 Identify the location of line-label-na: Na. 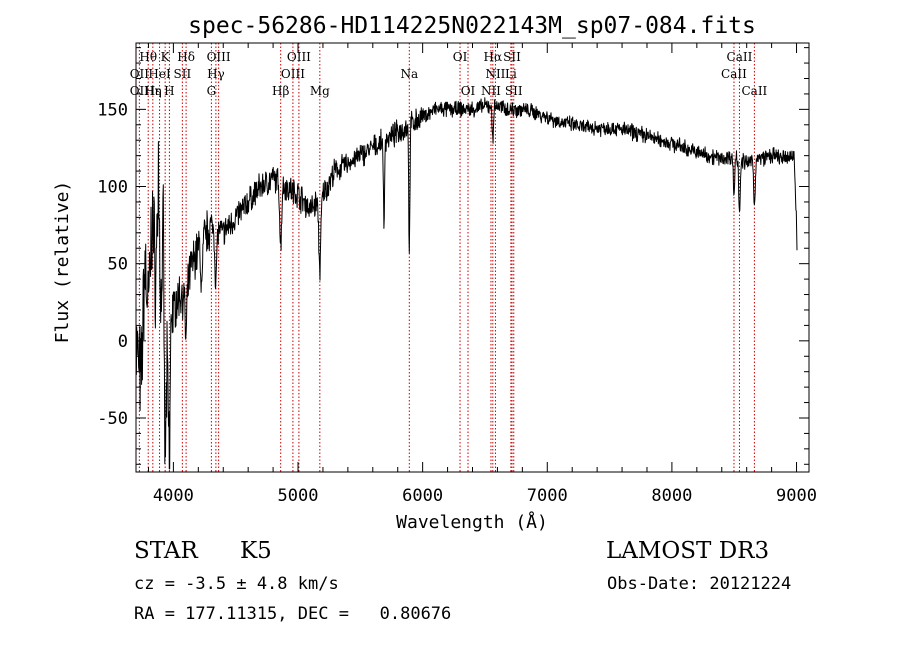
(409, 74).